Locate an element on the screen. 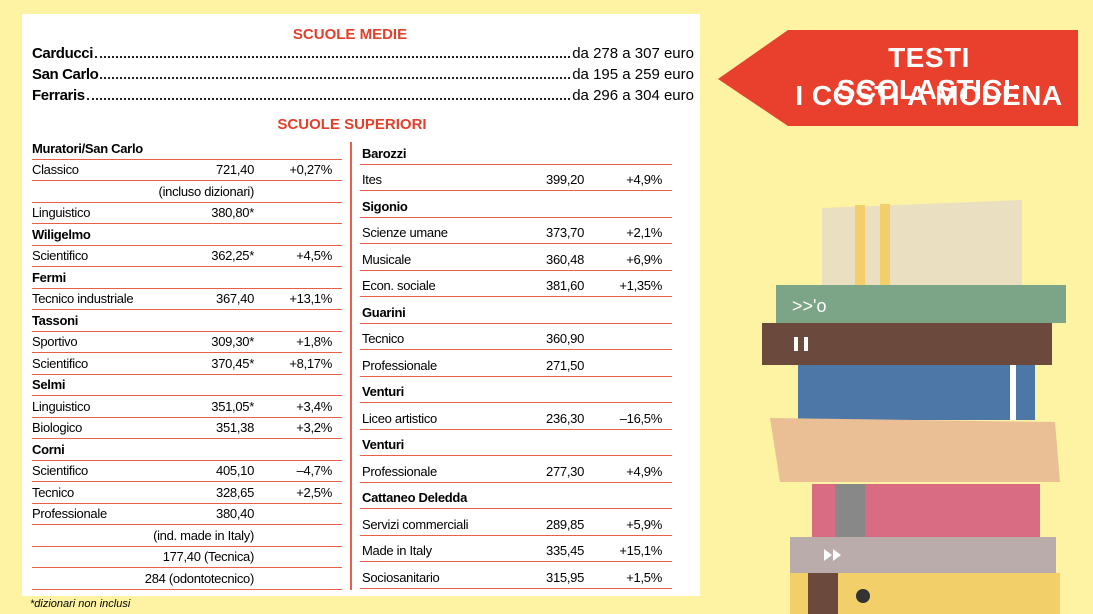  price: 315,95 is located at coordinates (565, 577).